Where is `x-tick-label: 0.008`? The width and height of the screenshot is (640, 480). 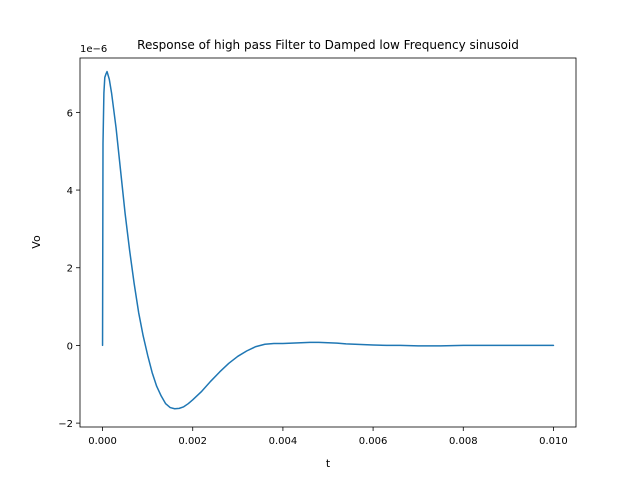 x-tick-label: 0.008 is located at coordinates (463, 441).